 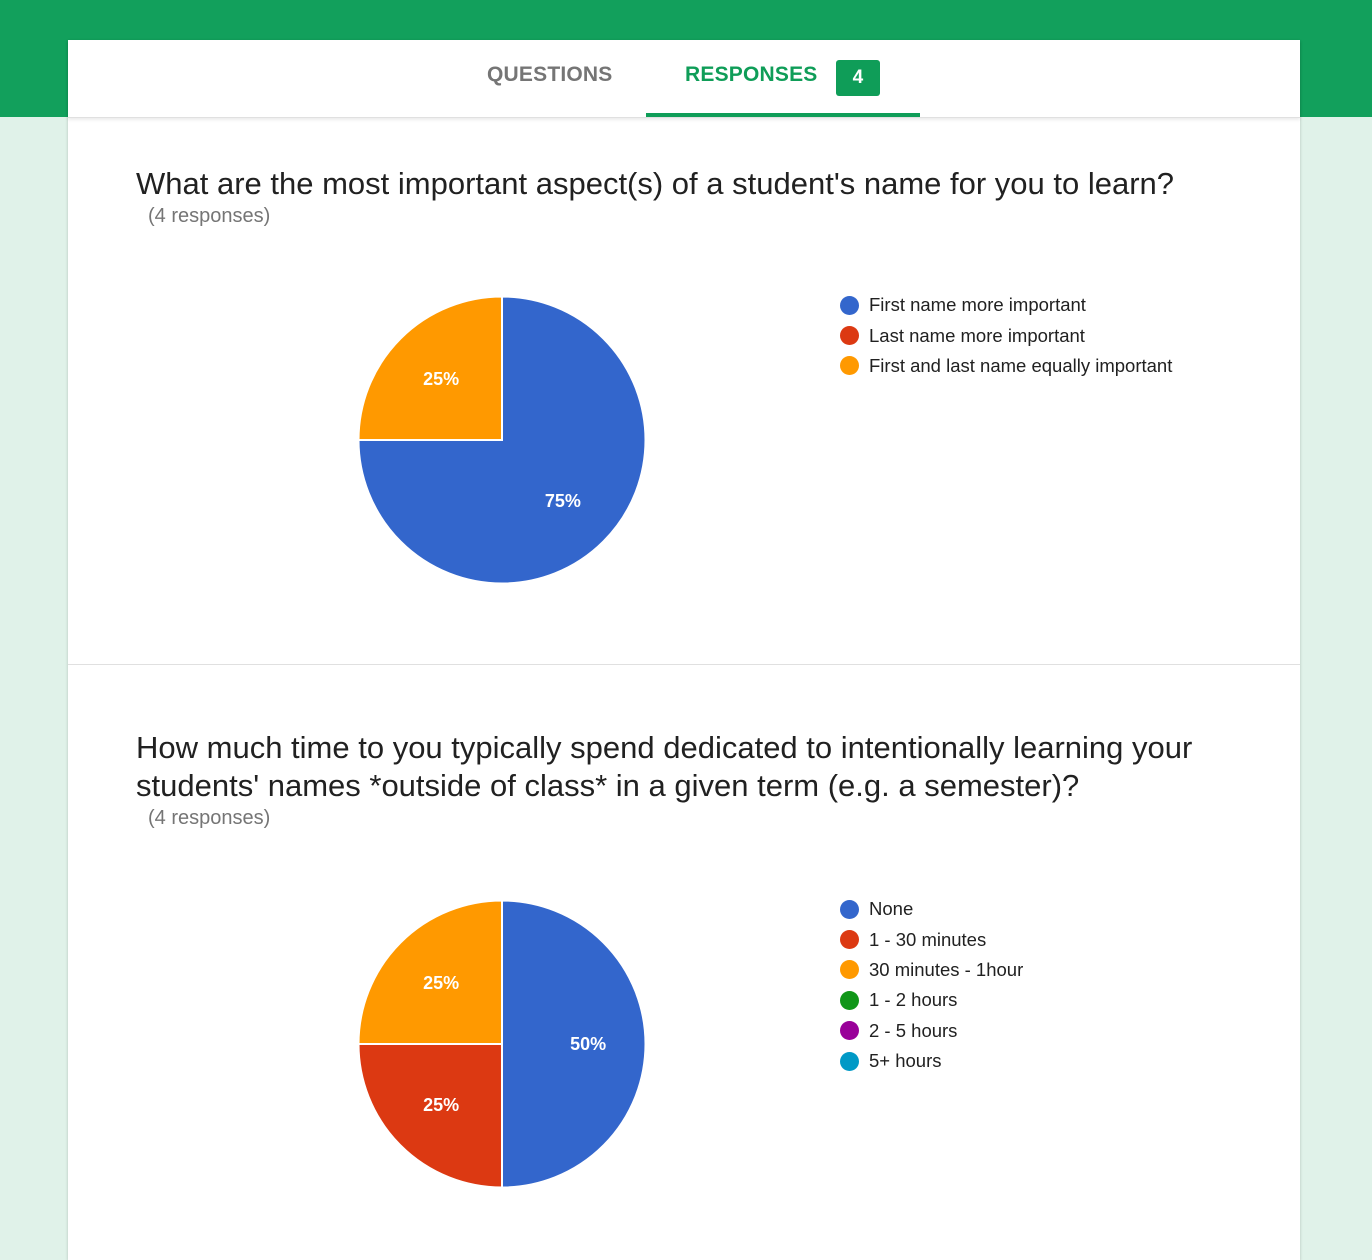 I want to click on legend-item-1-30-minutes: 1 - 30 minutes, so click(x=931, y=939).